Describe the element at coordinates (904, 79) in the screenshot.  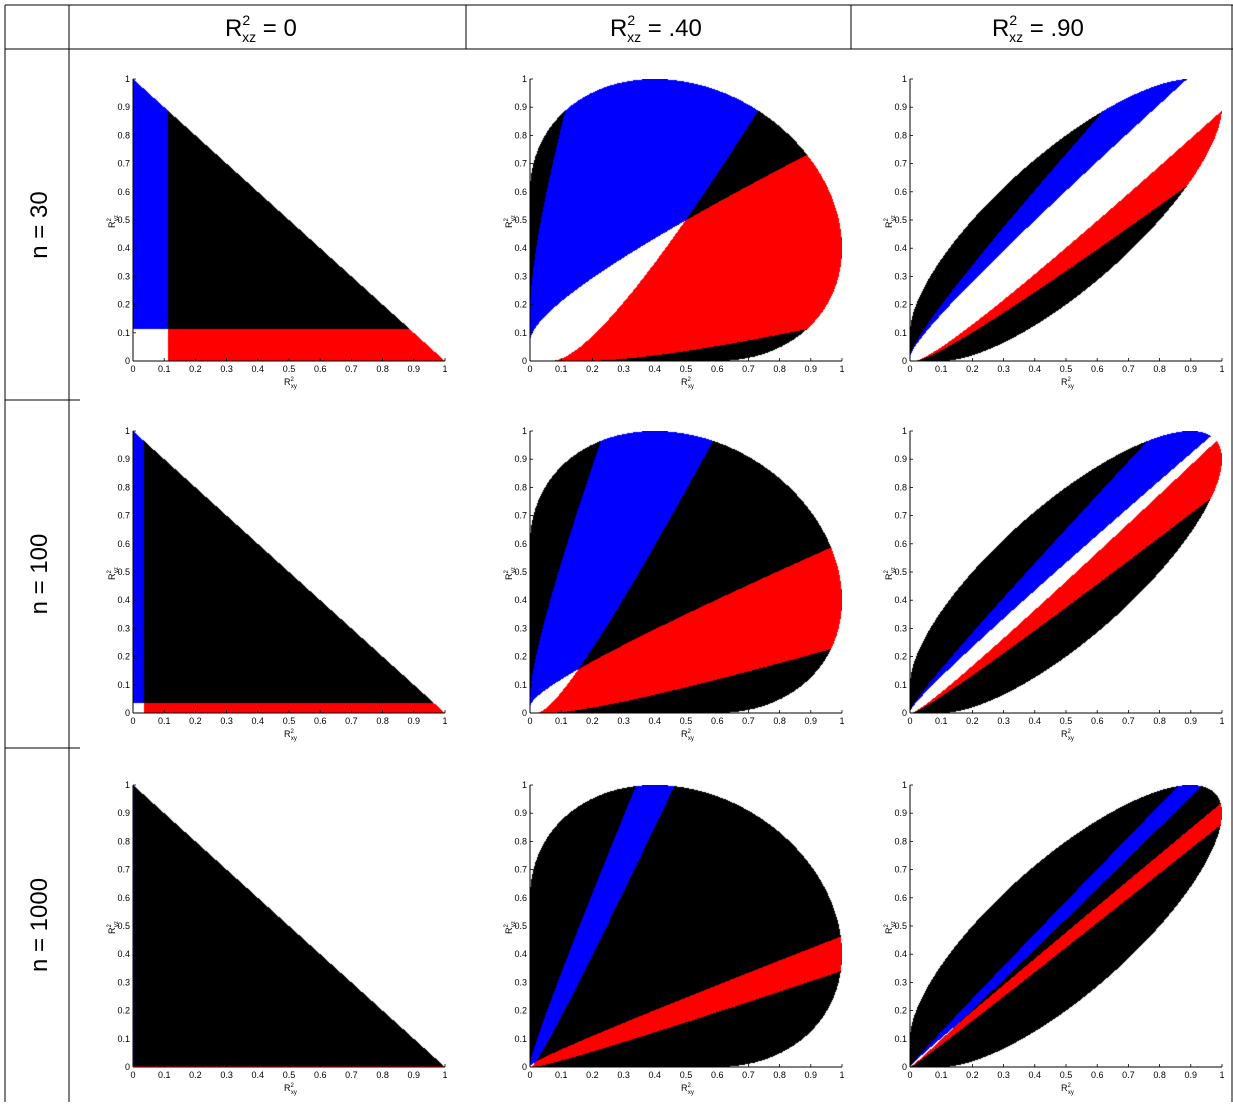
I see `panel-2-ytick-label-10: 1` at that location.